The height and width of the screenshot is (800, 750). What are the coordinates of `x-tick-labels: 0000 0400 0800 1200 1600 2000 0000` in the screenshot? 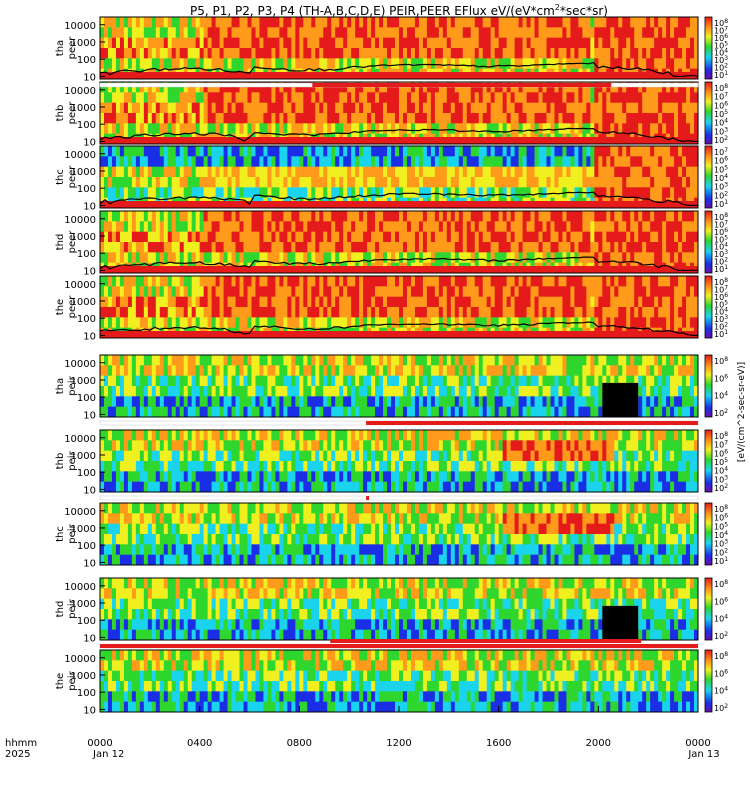 It's located at (399, 727).